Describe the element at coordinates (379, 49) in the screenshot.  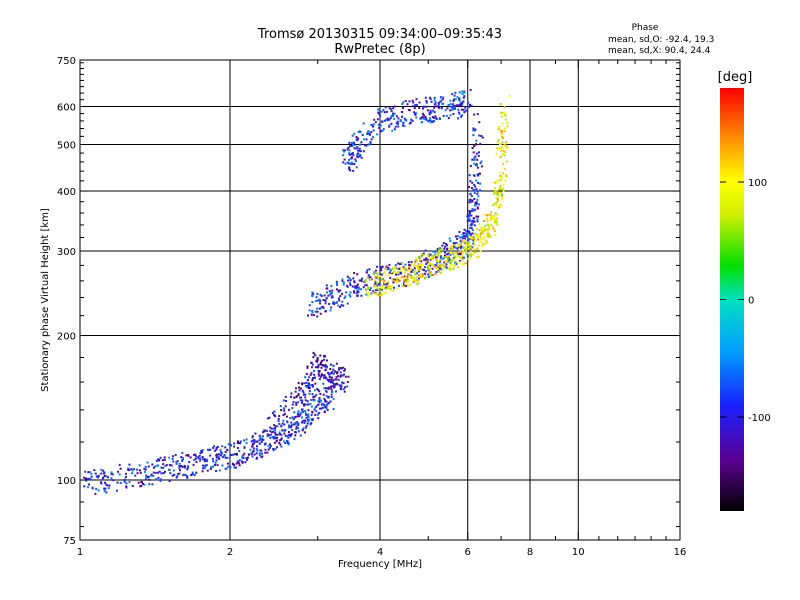
I see `chart-subtitle: RwPretec (8p)` at that location.